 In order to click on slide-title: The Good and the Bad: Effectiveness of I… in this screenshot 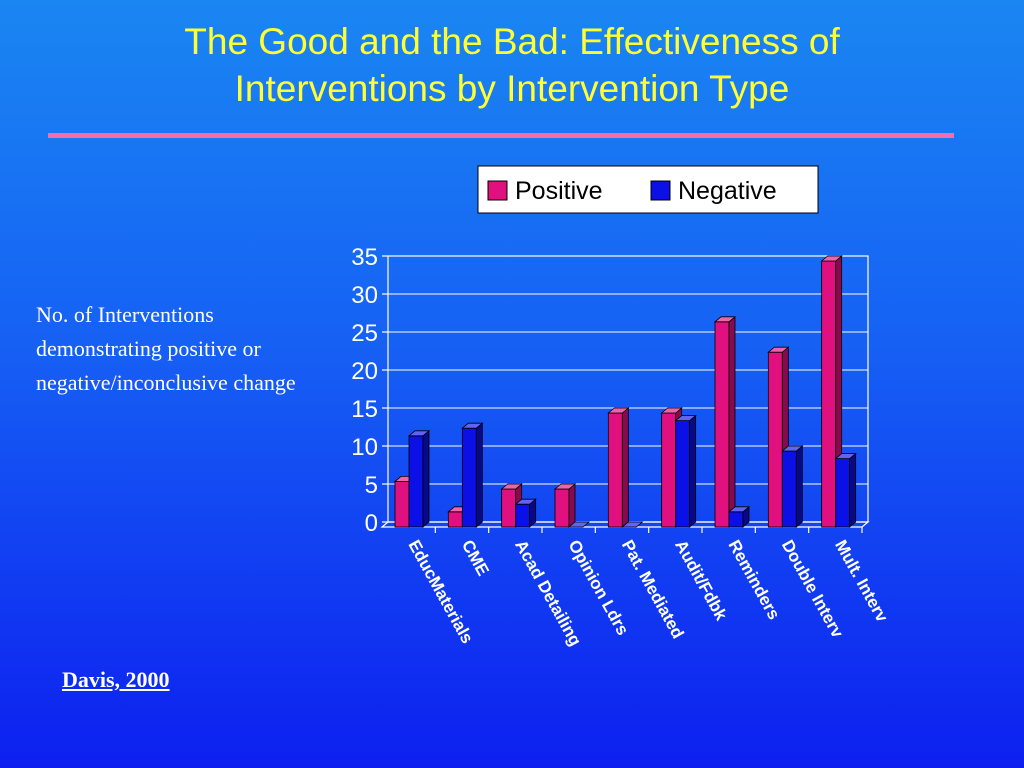, I will do `click(512, 65)`.